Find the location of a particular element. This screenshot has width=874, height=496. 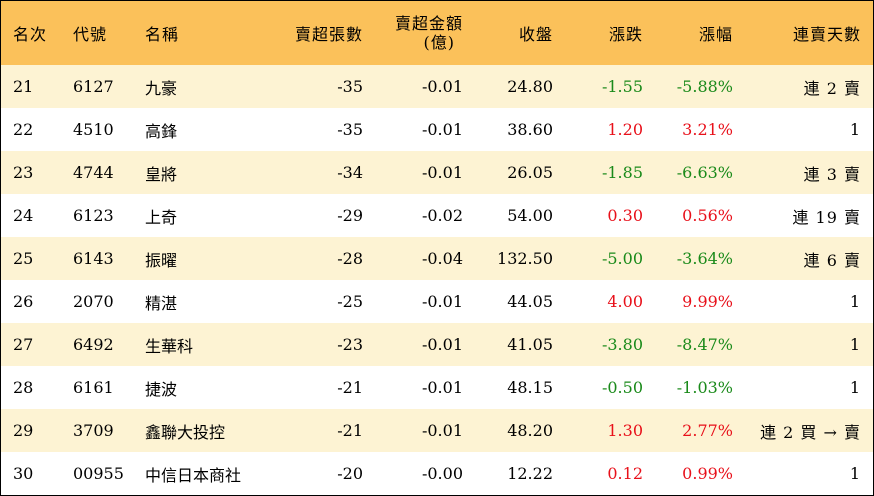

cell-close: 54.00 is located at coordinates (530, 215).